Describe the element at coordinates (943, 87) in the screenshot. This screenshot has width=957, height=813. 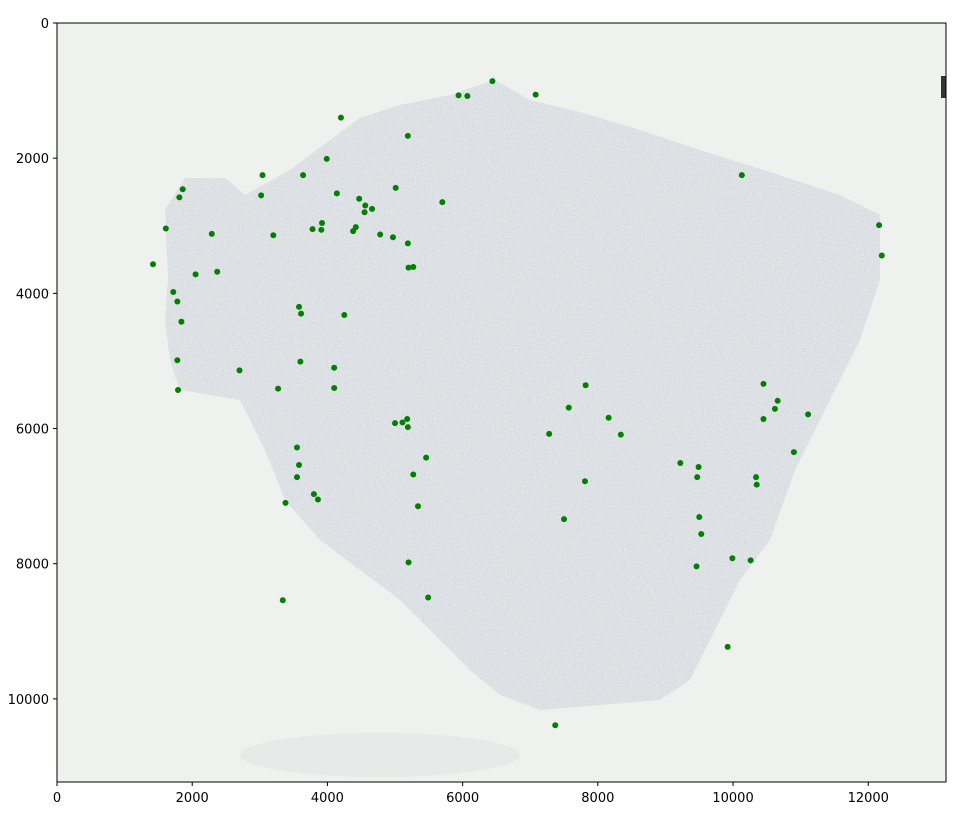
I see `edge-marker` at that location.